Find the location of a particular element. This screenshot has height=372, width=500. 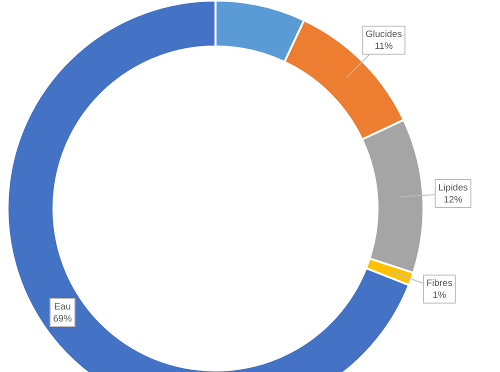

data-label: 1% is located at coordinates (439, 295).